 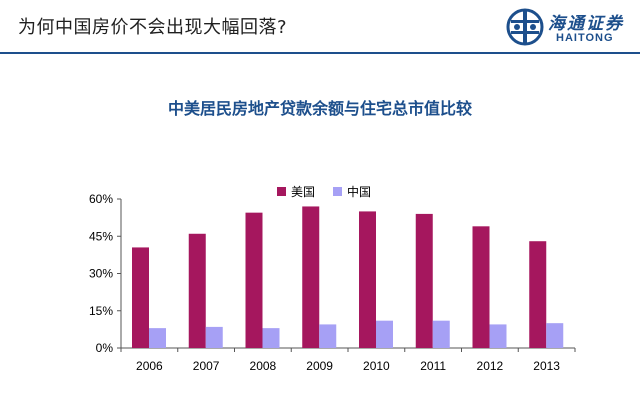 I want to click on y-tick-label: 60%, so click(x=101, y=199).